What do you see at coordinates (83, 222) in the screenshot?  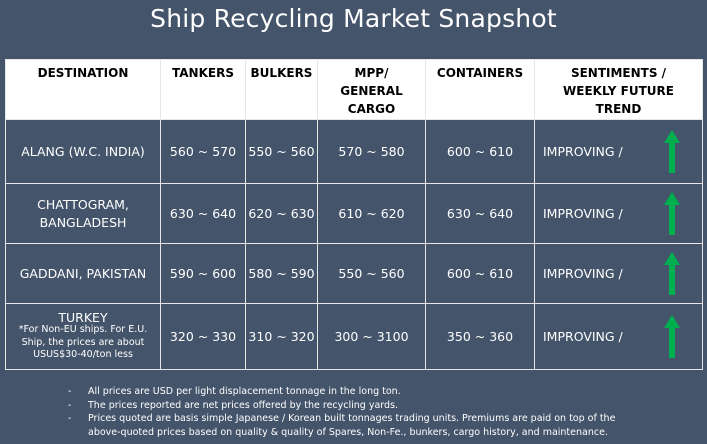 I see `destination-line2: BANGLADESH` at bounding box center [83, 222].